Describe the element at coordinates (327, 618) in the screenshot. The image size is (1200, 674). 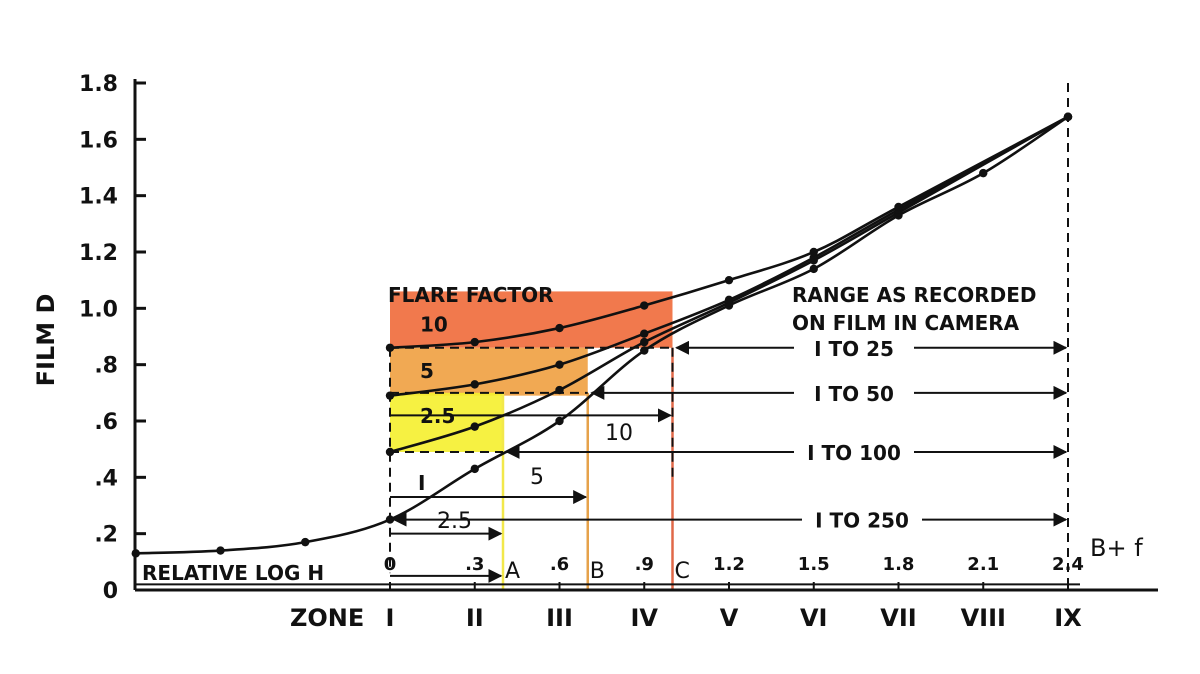
I see `zone-label: ZONE` at that location.